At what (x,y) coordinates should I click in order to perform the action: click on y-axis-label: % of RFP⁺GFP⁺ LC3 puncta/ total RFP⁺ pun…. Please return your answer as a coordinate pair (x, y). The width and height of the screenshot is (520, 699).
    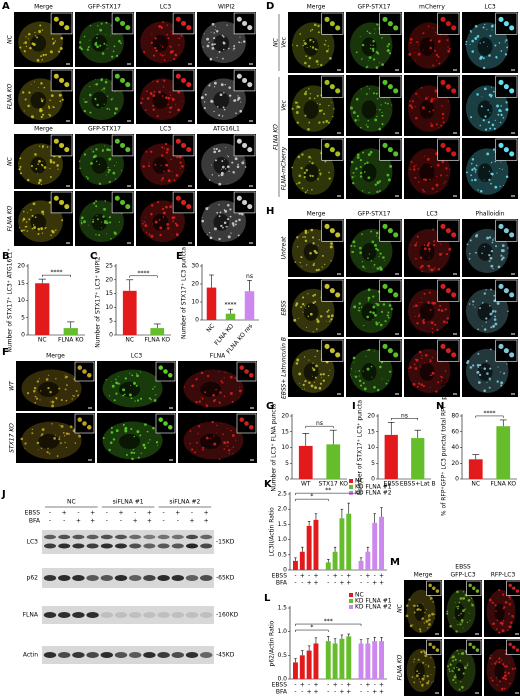
    Looking at the image, I should click on (444, 447).